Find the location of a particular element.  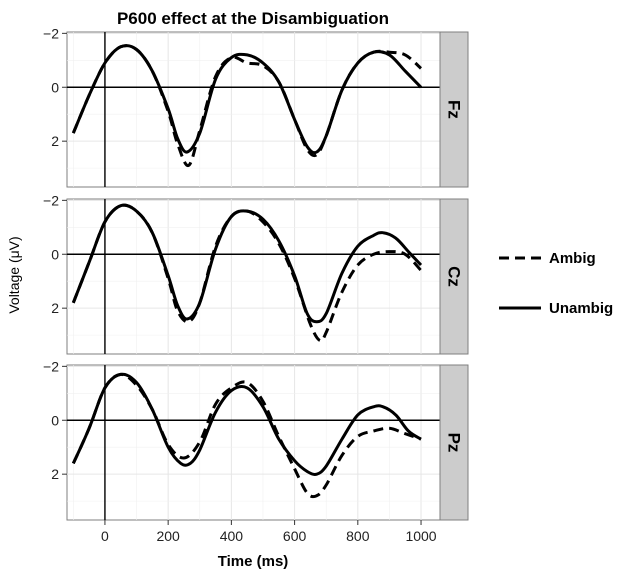

y-axis-title: Voltage (μV) is located at coordinates (14, 274).